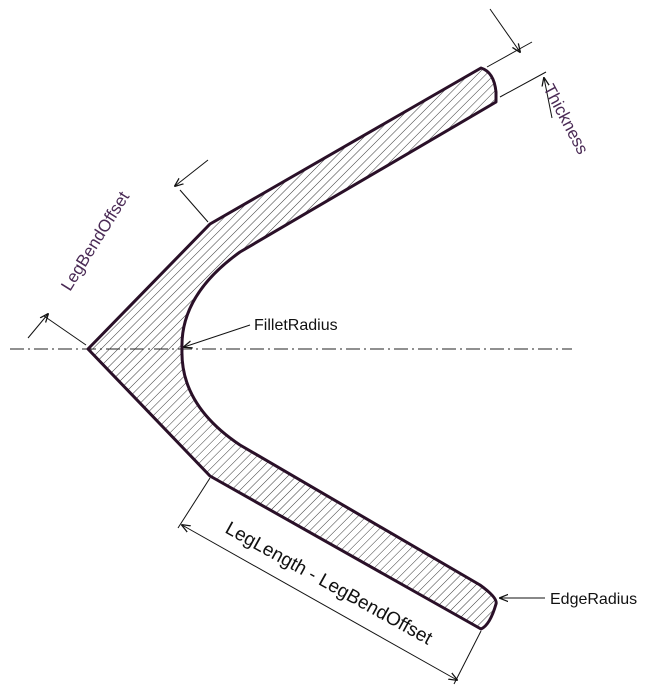 The height and width of the screenshot is (698, 664). I want to click on thickness-label: Thickness, so click(565, 119).